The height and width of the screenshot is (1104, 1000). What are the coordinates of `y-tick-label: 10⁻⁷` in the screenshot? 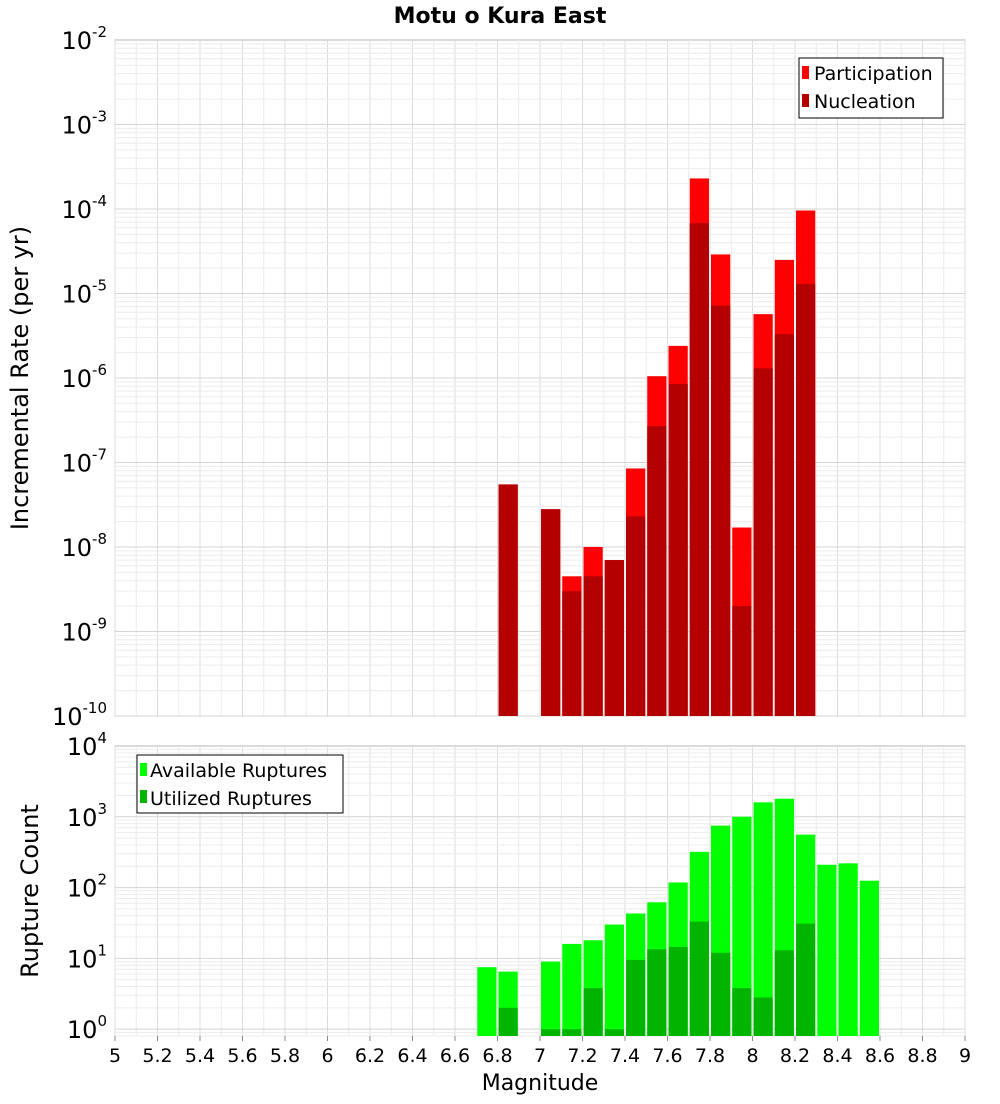 It's located at (84, 462).